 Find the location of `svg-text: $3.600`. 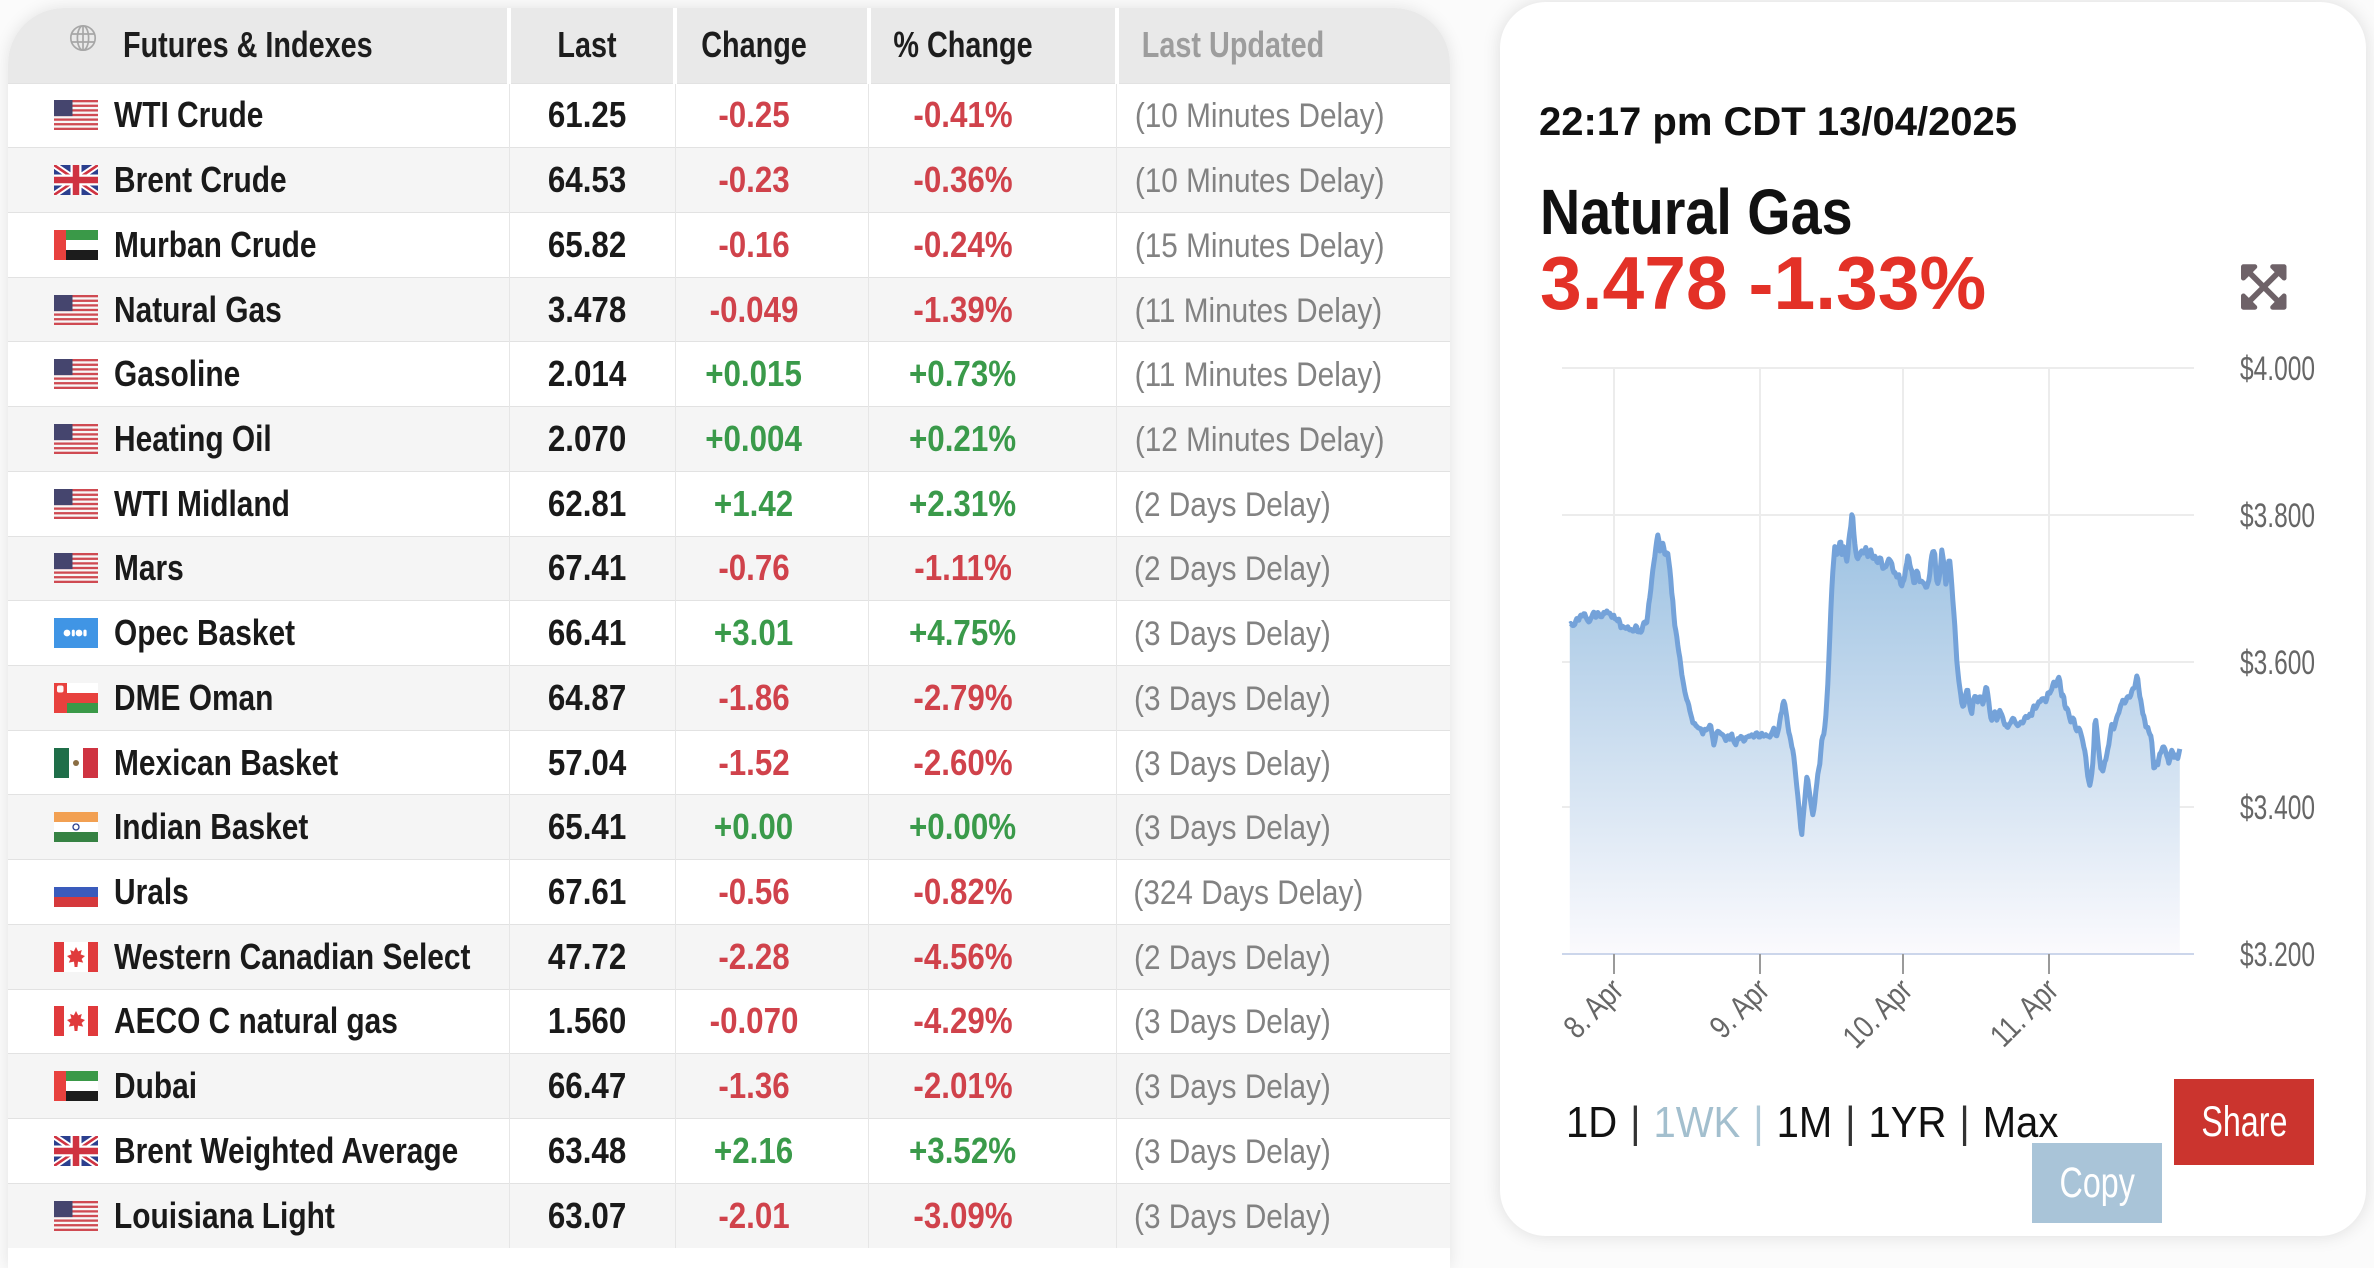

svg-text: $3.600 is located at coordinates (2277, 663).